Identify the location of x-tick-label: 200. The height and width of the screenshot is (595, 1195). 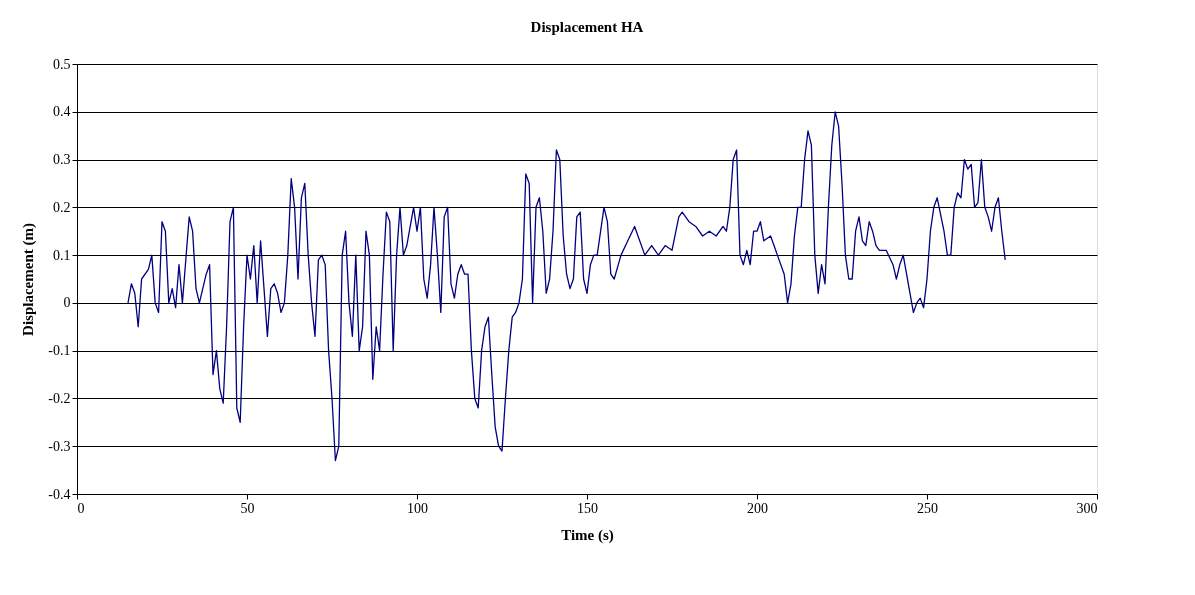
(757, 508).